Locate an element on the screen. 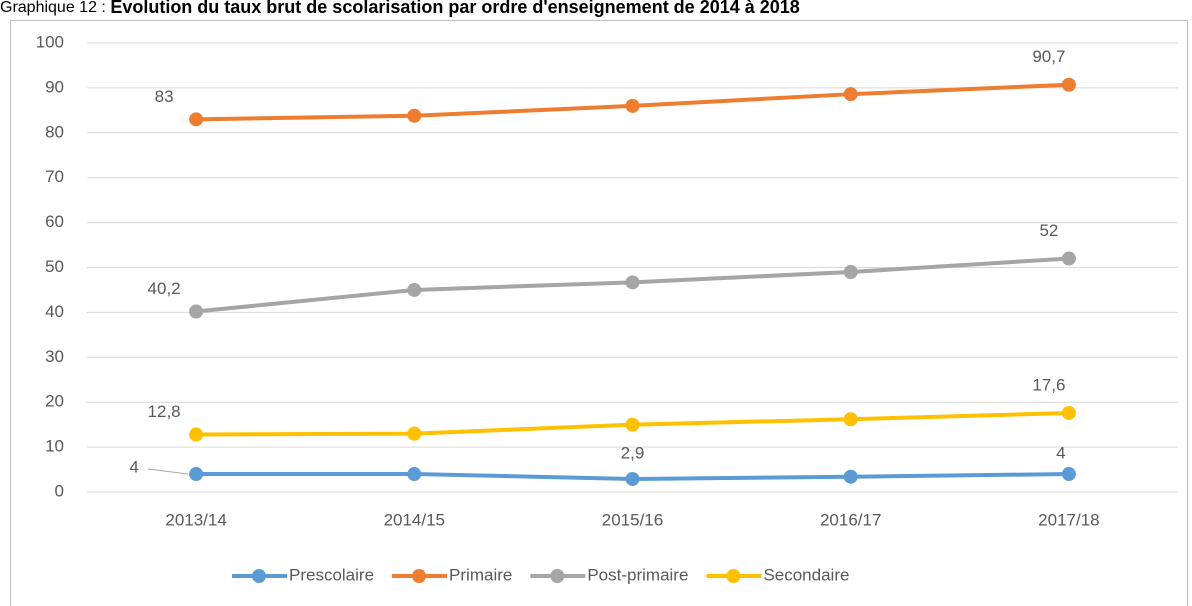 The height and width of the screenshot is (606, 1192). value-label: 40,2 is located at coordinates (164, 288).